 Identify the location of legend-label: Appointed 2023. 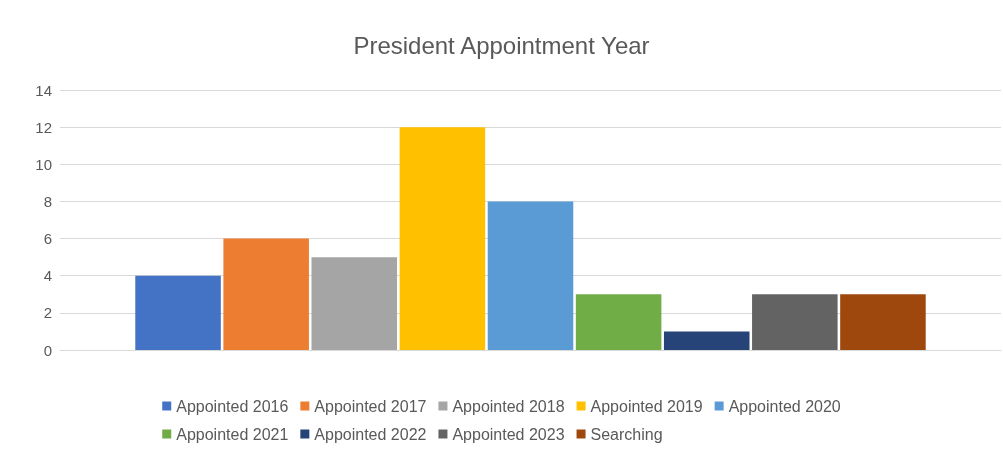
(508, 434).